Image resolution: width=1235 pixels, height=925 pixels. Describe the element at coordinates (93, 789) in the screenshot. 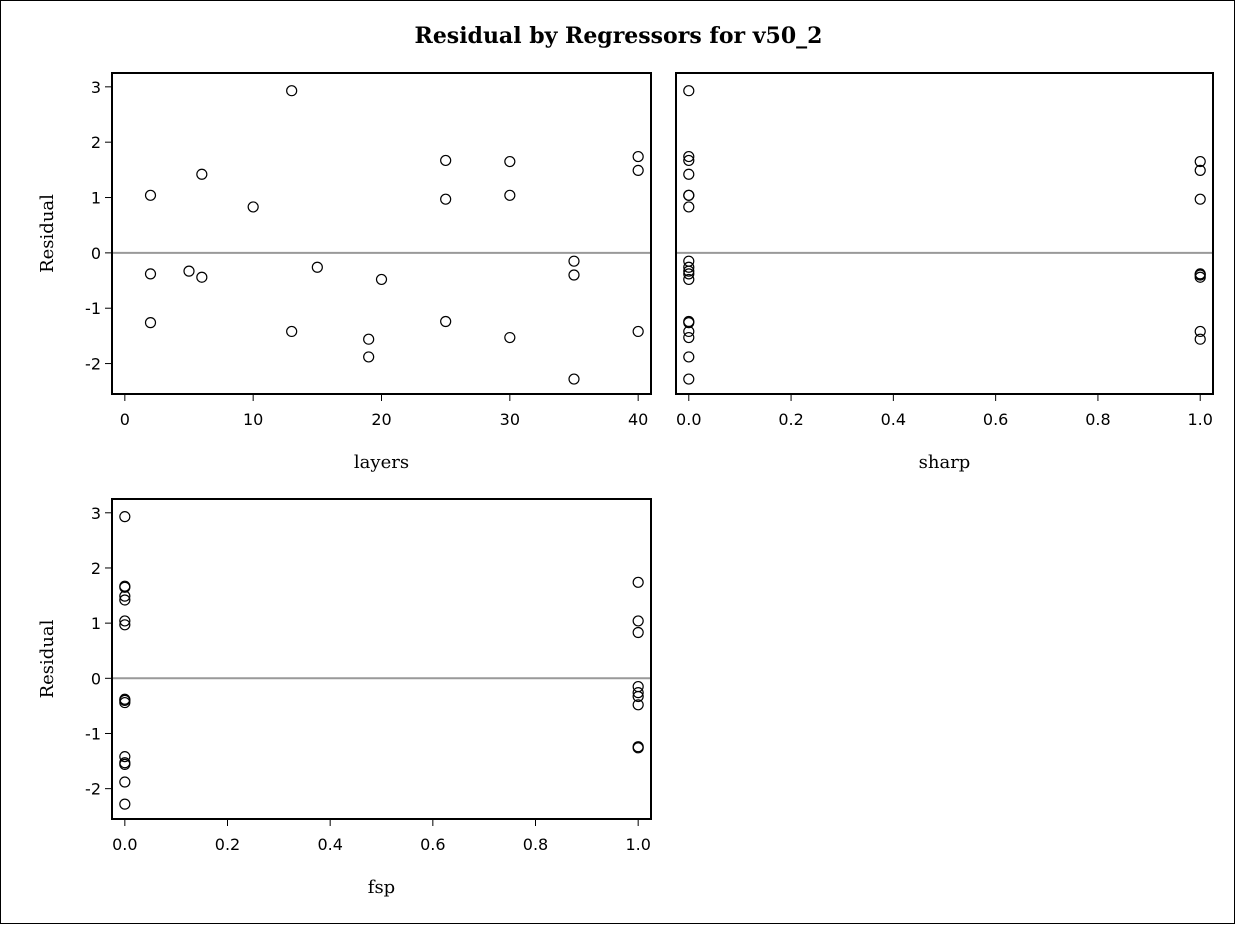

I see `y-tick-label: -2` at that location.